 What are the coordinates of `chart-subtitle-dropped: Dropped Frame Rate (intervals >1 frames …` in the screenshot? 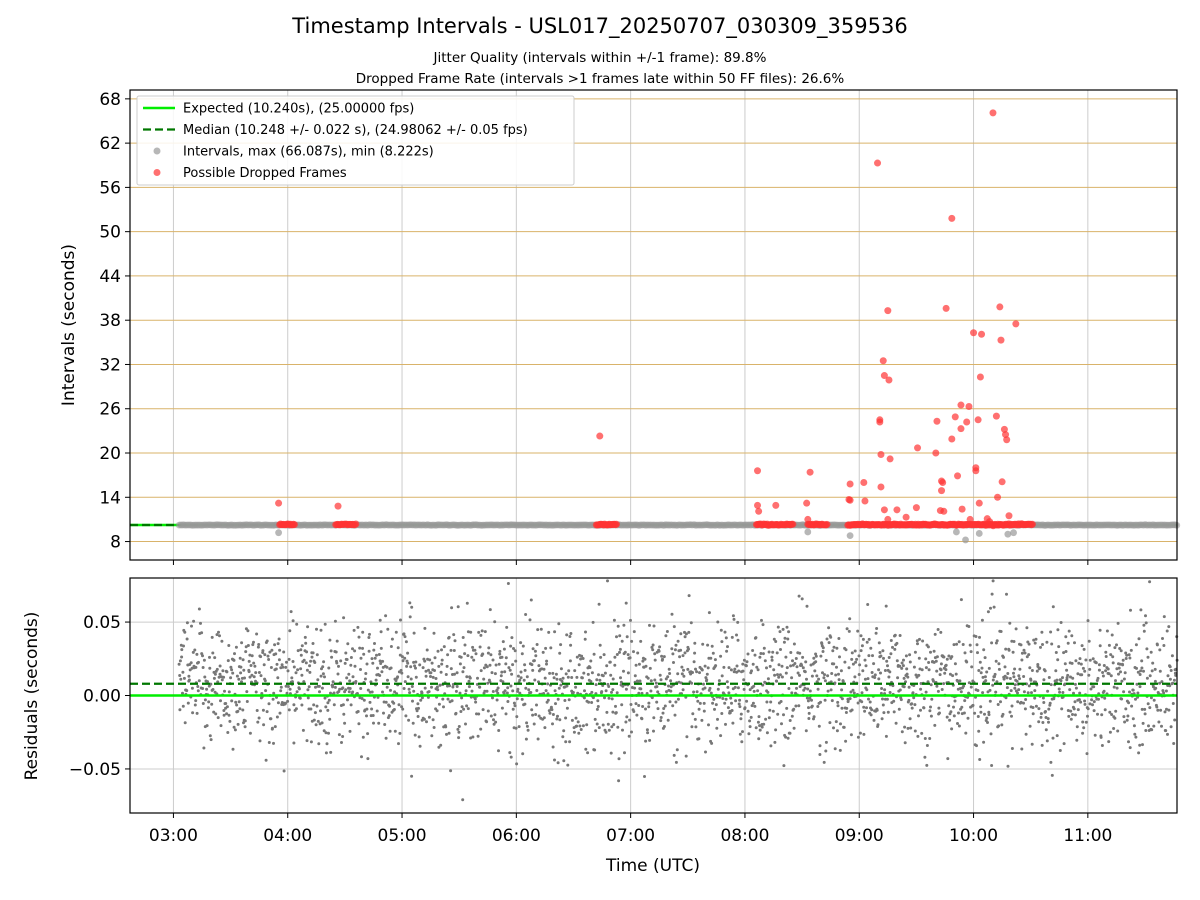 It's located at (600, 79).